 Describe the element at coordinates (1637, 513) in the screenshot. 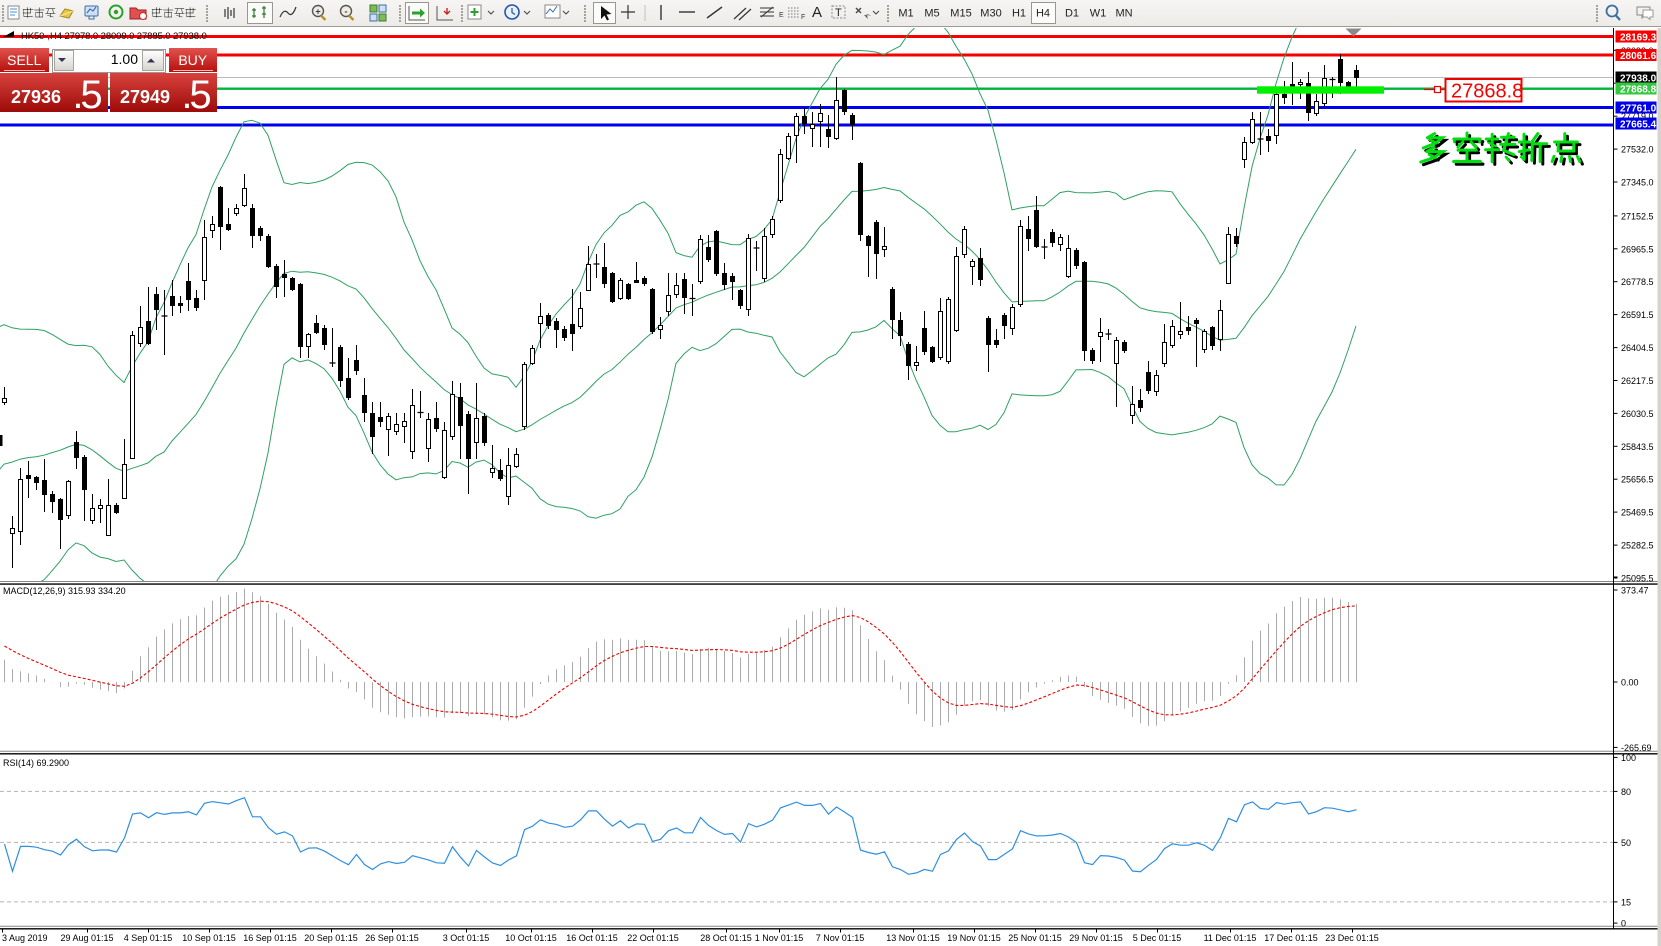

I see `svg-text: 25469.5` at that location.